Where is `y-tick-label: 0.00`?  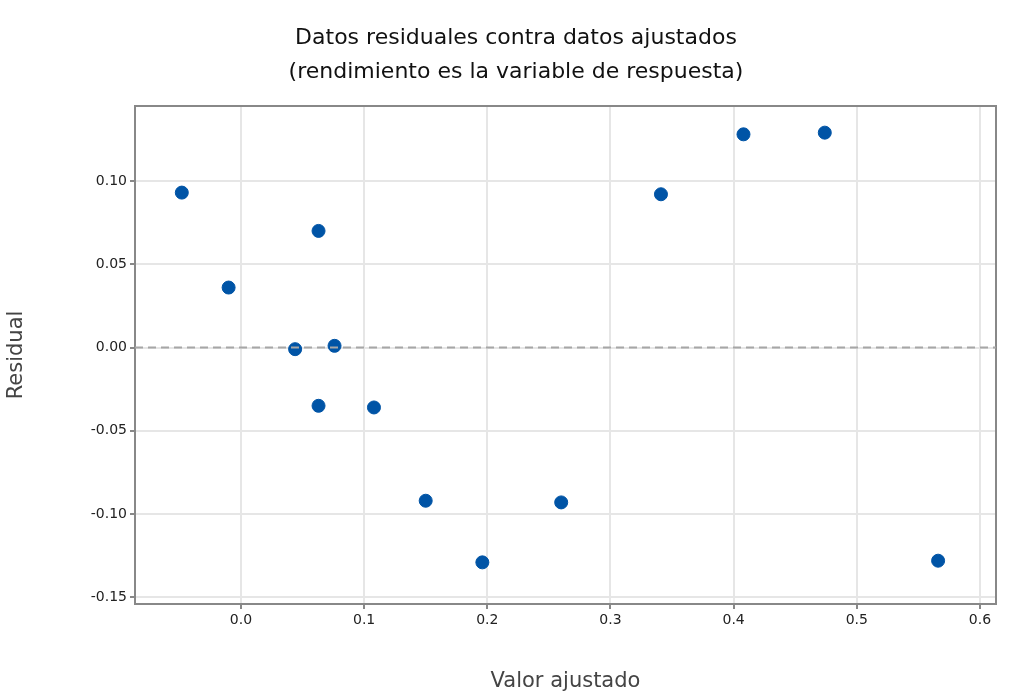
y-tick-label: 0.00 is located at coordinates (111, 346).